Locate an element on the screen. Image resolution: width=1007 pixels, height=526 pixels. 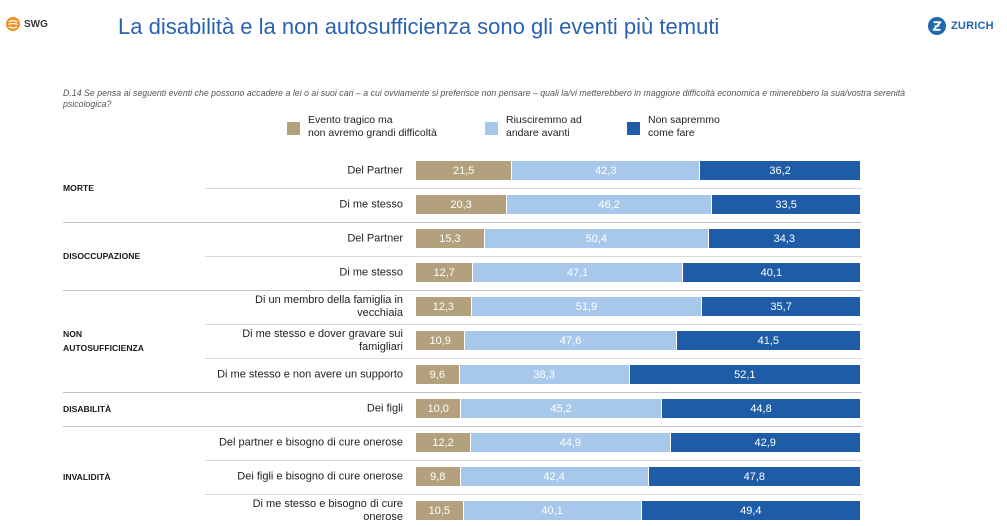
value-label: 20,3 is located at coordinates (461, 204).